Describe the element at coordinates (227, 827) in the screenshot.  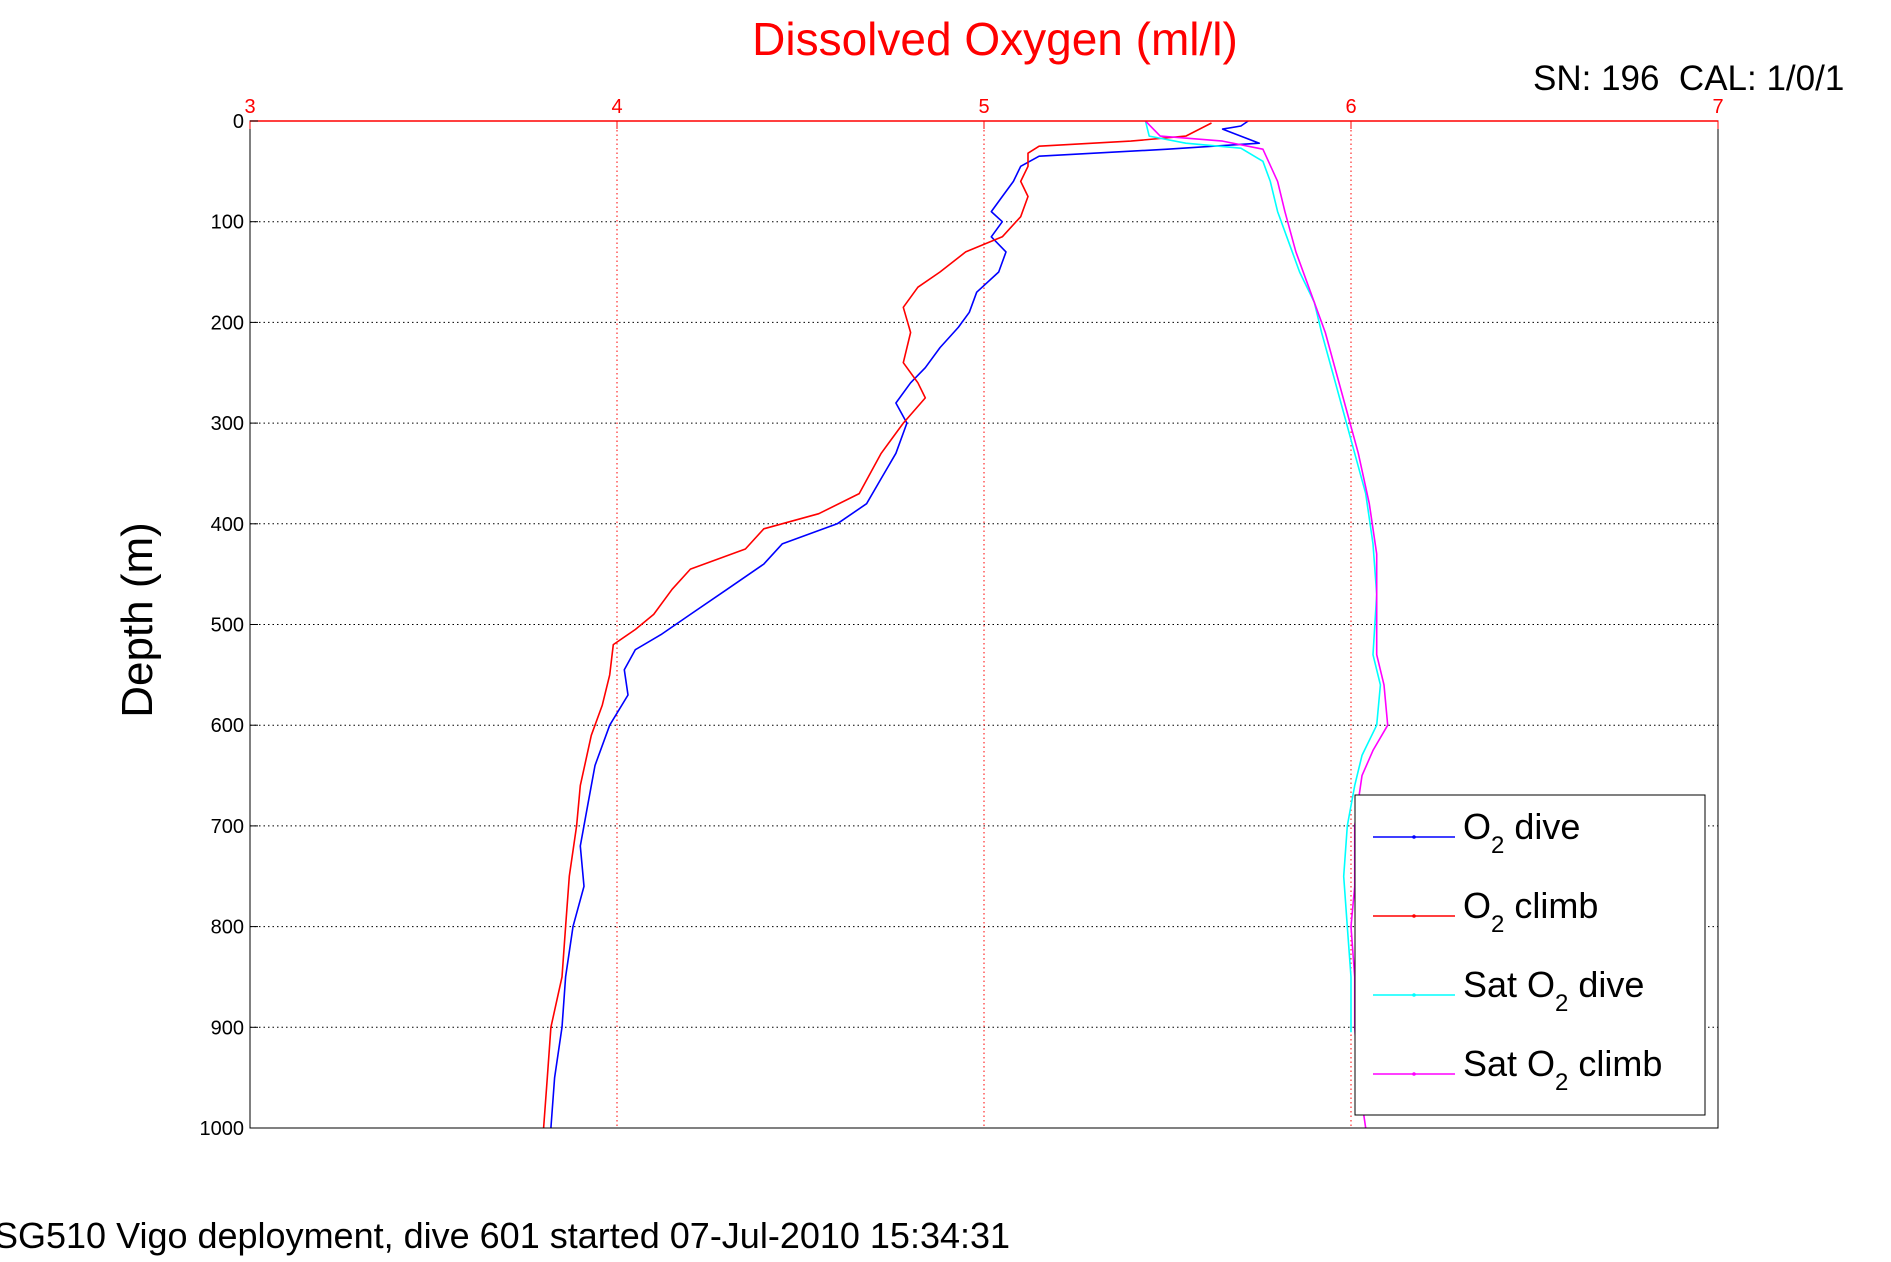
I see `y-tick-label: 700` at that location.